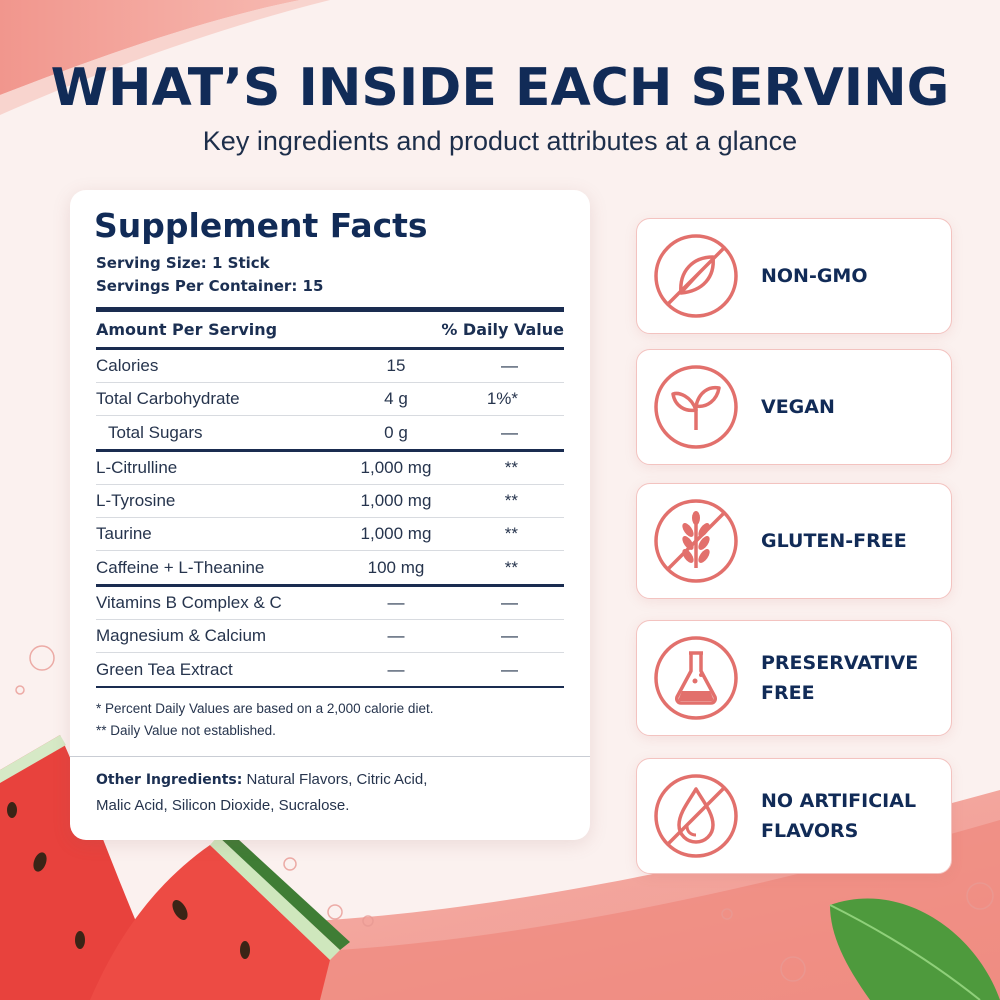 This screenshot has width=1000, height=1000. I want to click on other-ingredients-line-2: Malic Acid, Silicon Dioxide, Sucralose., so click(223, 805).